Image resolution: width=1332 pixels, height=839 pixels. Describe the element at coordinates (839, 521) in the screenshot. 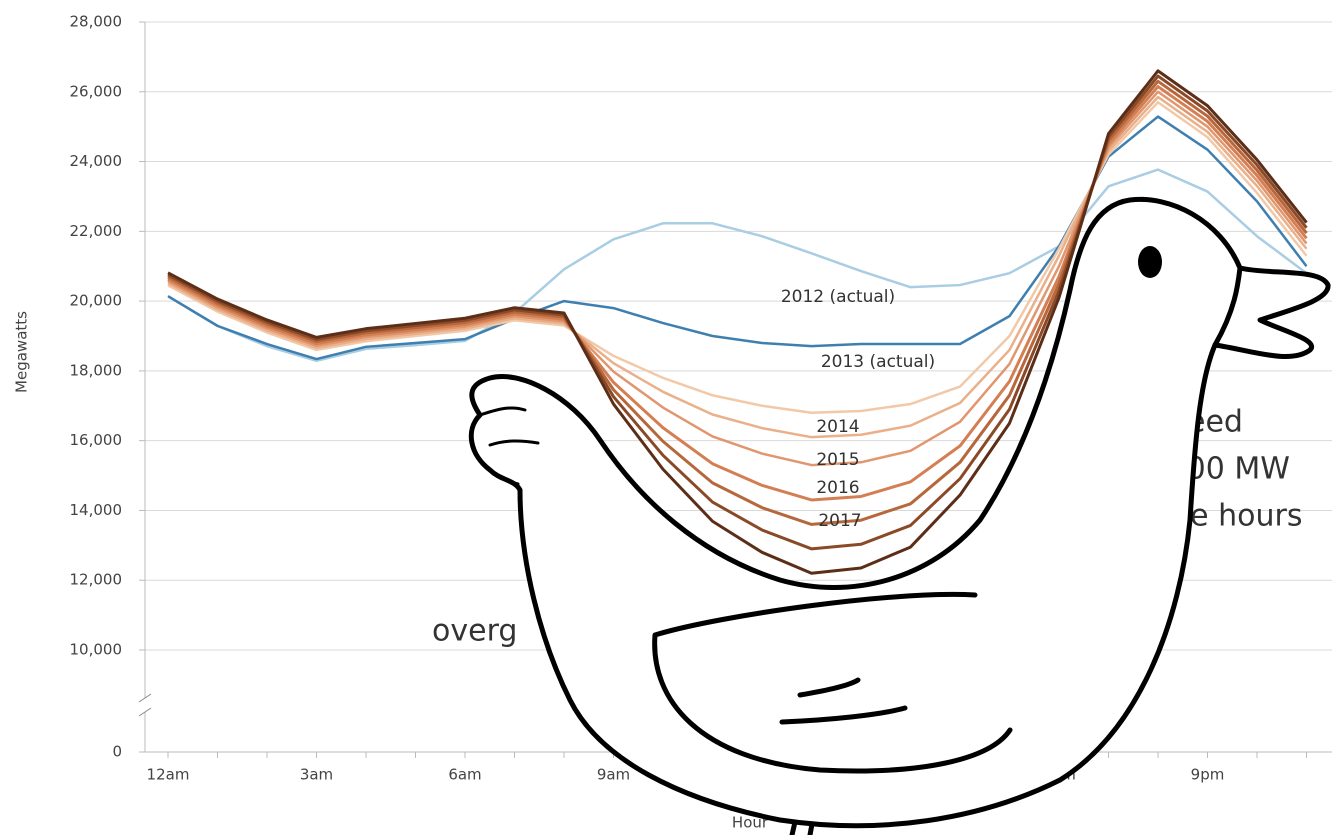

I see `series-label: 2017` at that location.